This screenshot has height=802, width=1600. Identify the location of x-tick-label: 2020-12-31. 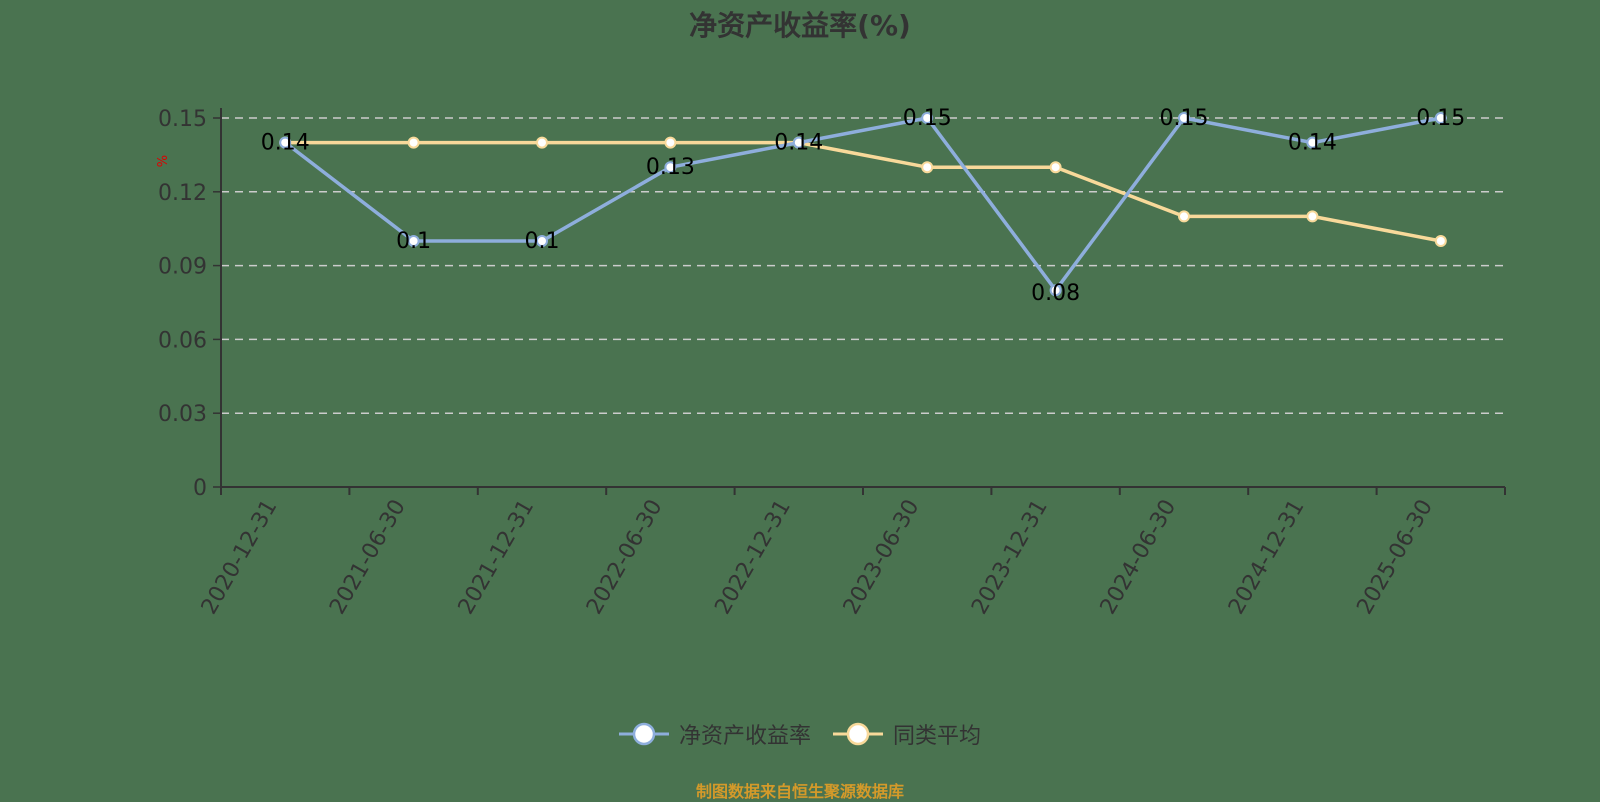
(240, 557).